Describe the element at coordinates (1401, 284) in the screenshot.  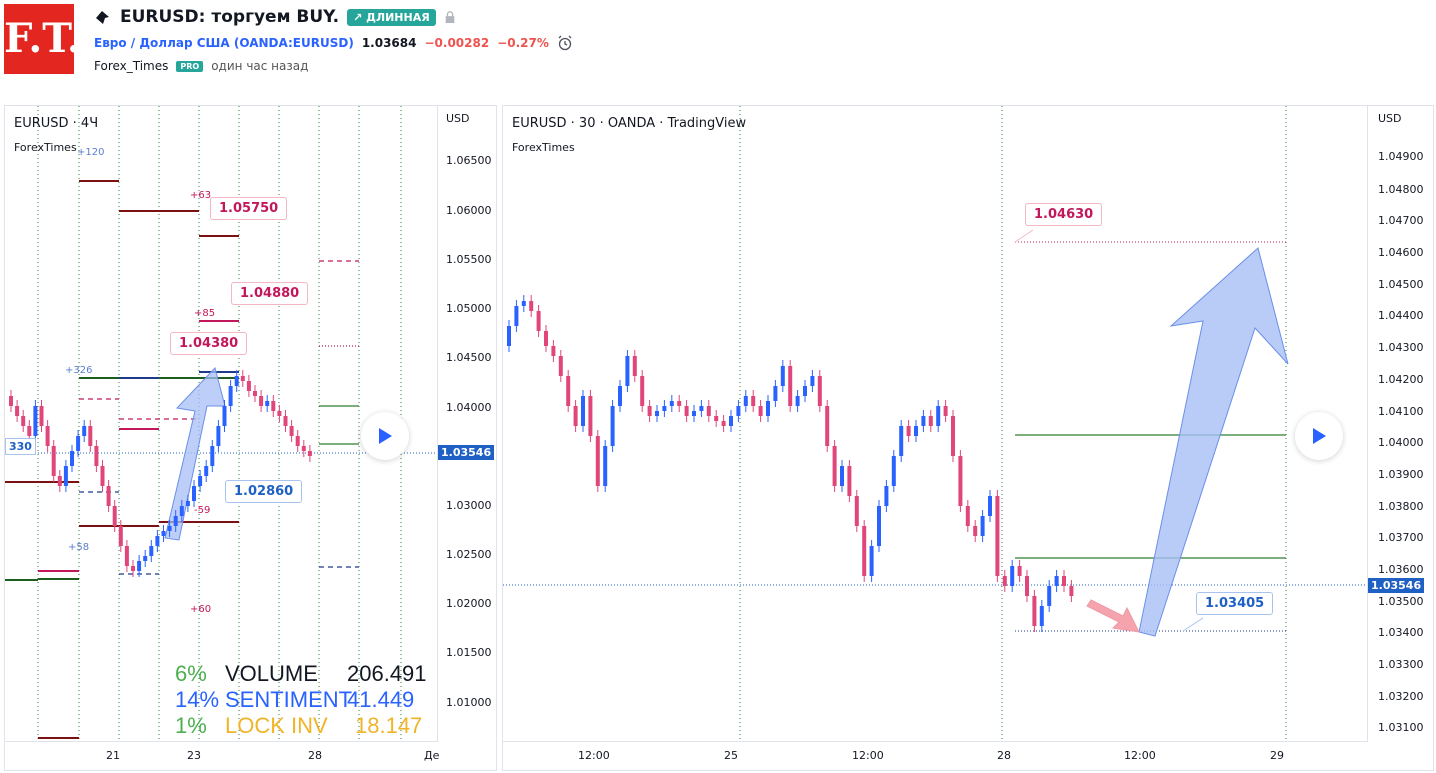
I see `y-tick: 1.04500` at that location.